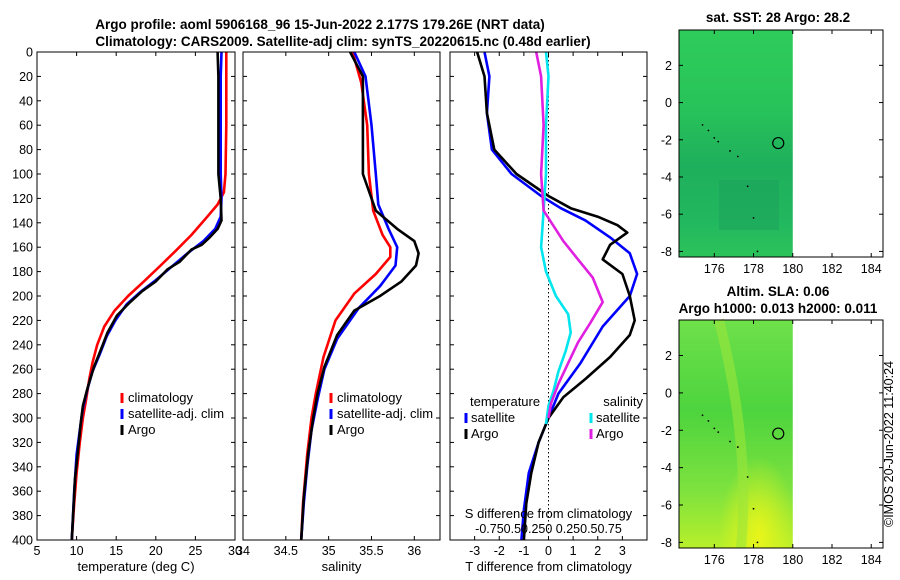  I want to click on x-tick-label: 34.5, so click(286, 551).